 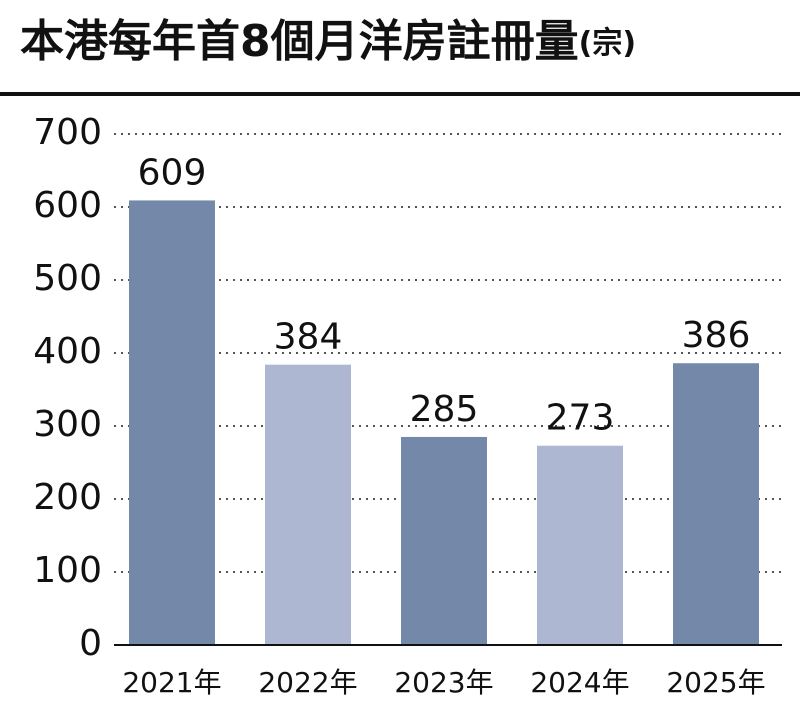 I want to click on y-tick-label: 700, so click(x=67, y=132).